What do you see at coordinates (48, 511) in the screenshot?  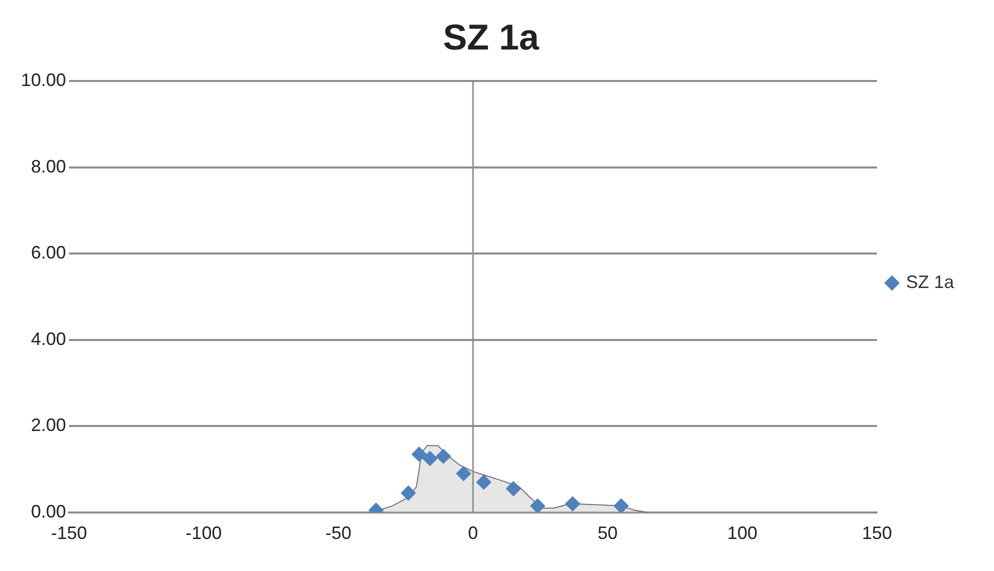 I see `y-tick-label: 0.00` at bounding box center [48, 511].